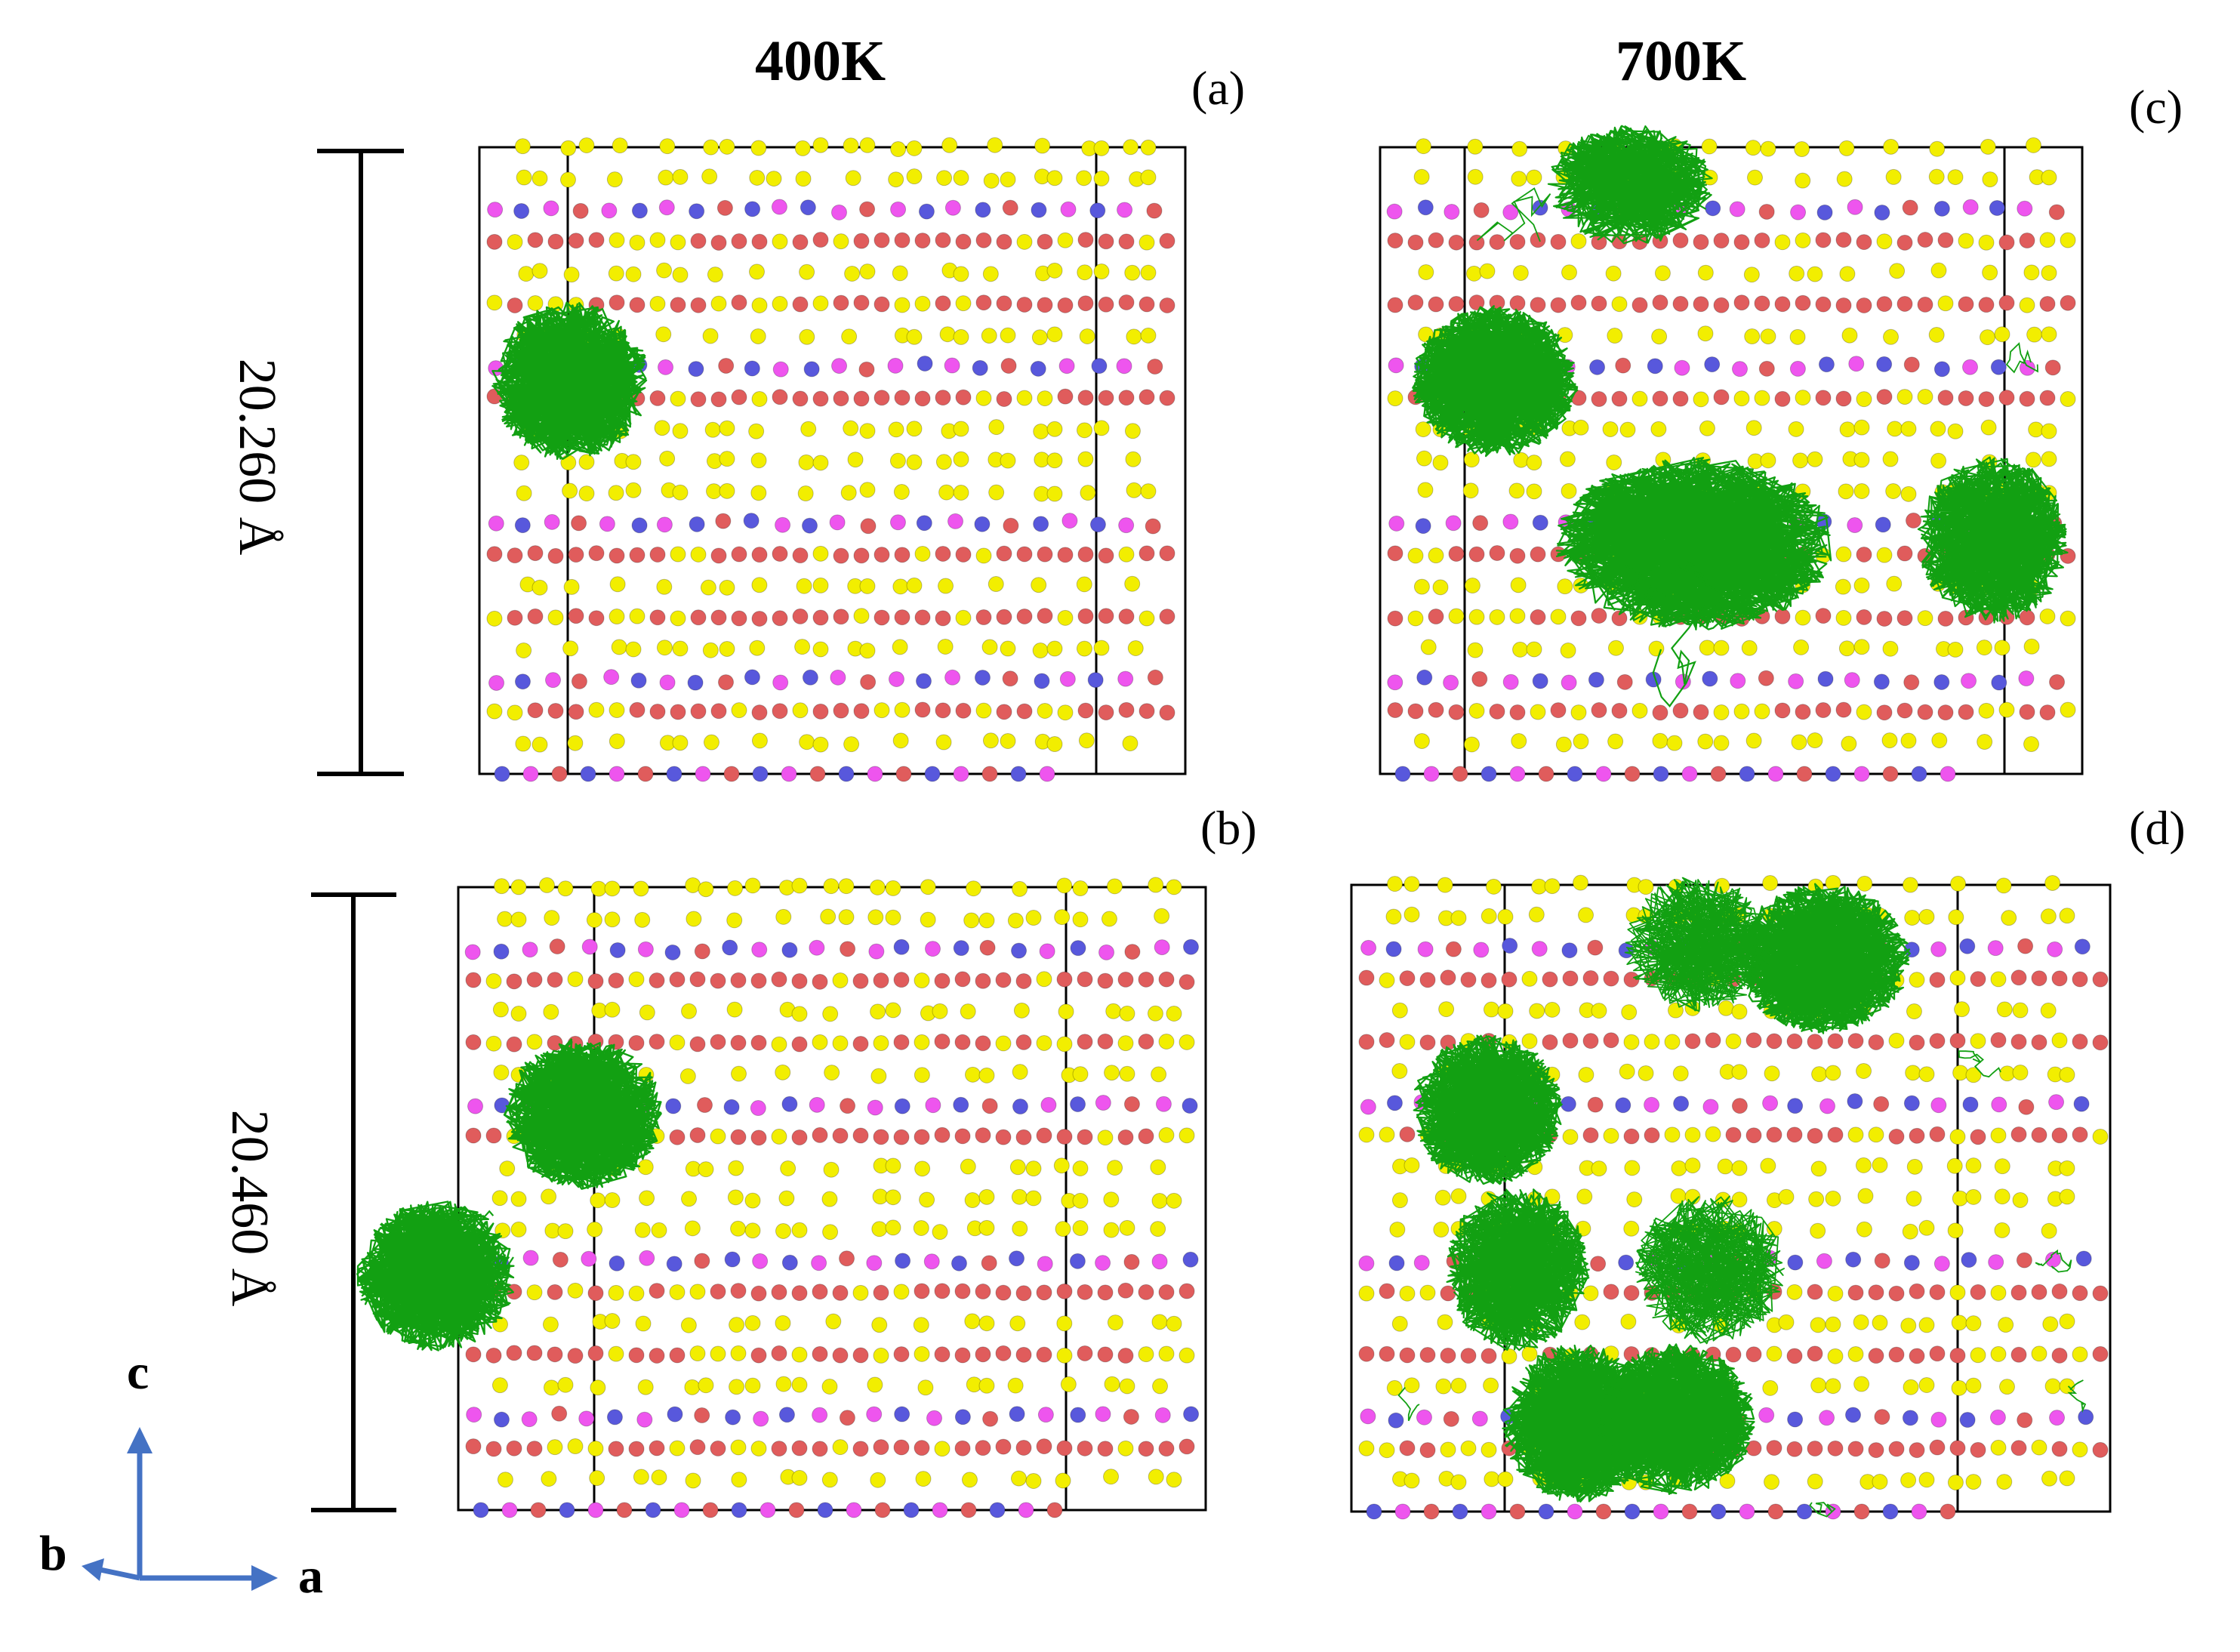  I want to click on simulation-box, so click(832, 461).